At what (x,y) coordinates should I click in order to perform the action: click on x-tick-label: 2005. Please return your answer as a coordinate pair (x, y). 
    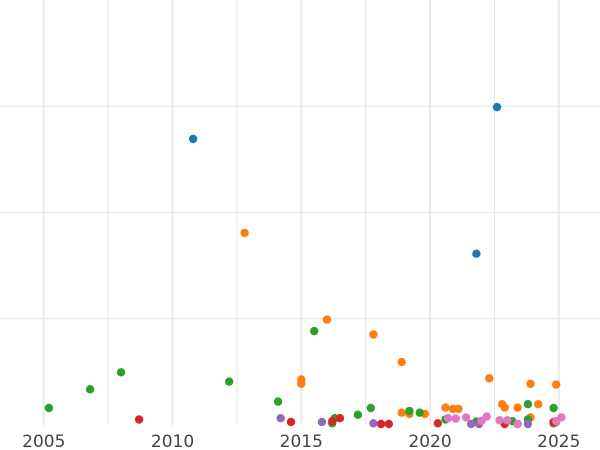
    Looking at the image, I should click on (43, 441).